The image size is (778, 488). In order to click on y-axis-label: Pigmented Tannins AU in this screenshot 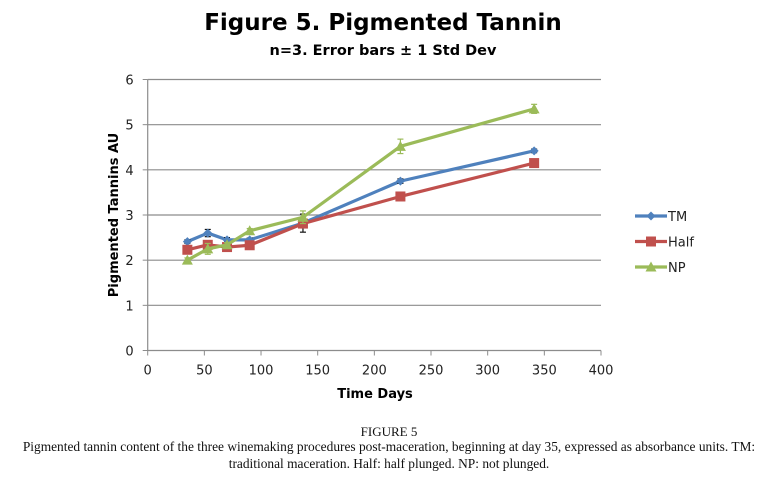, I will do `click(114, 215)`.